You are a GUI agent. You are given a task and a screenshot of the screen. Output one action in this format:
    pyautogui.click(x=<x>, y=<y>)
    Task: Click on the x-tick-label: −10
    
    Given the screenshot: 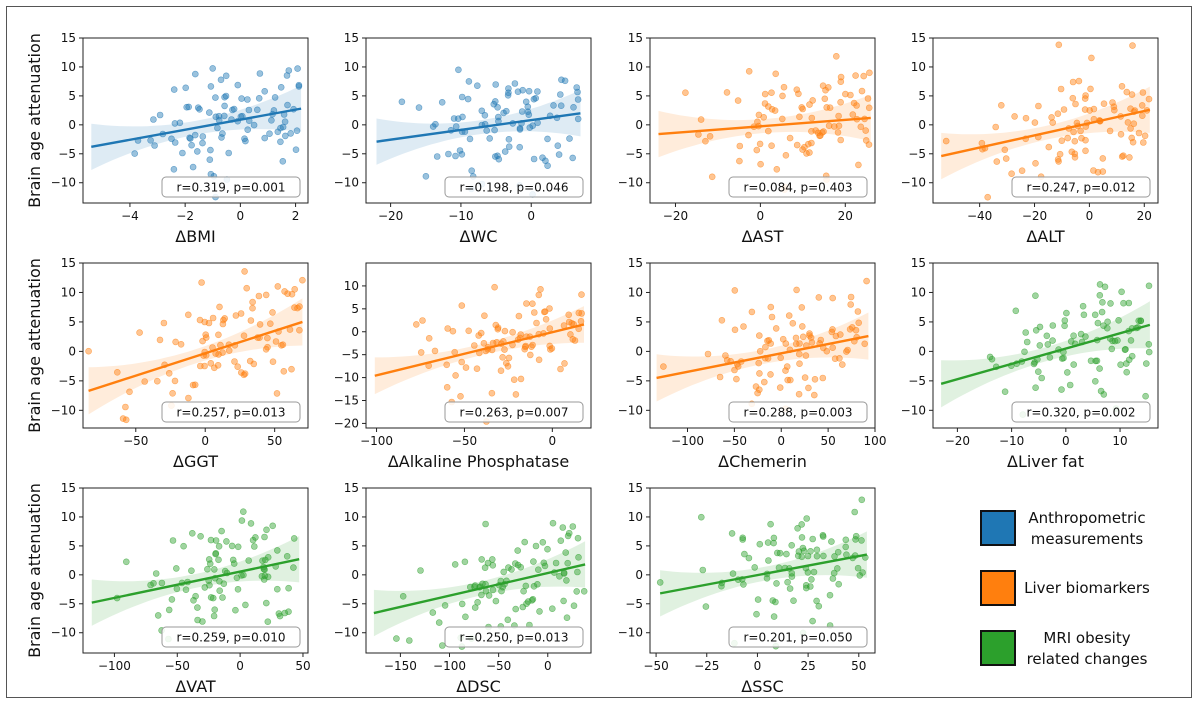 What is the action you would take?
    pyautogui.click(x=460, y=216)
    